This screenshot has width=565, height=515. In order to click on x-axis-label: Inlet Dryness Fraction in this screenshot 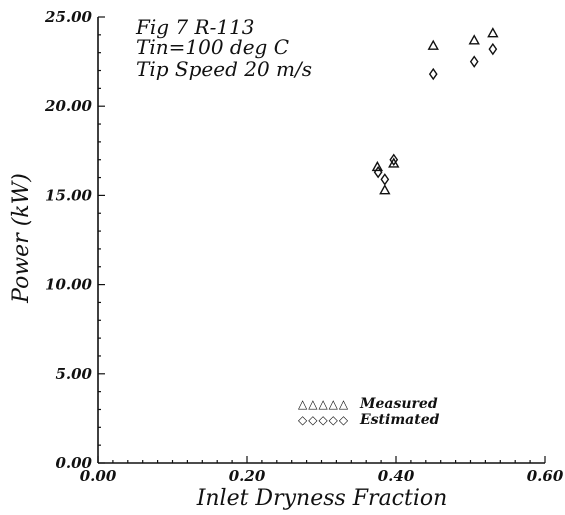, I will do `click(322, 498)`.